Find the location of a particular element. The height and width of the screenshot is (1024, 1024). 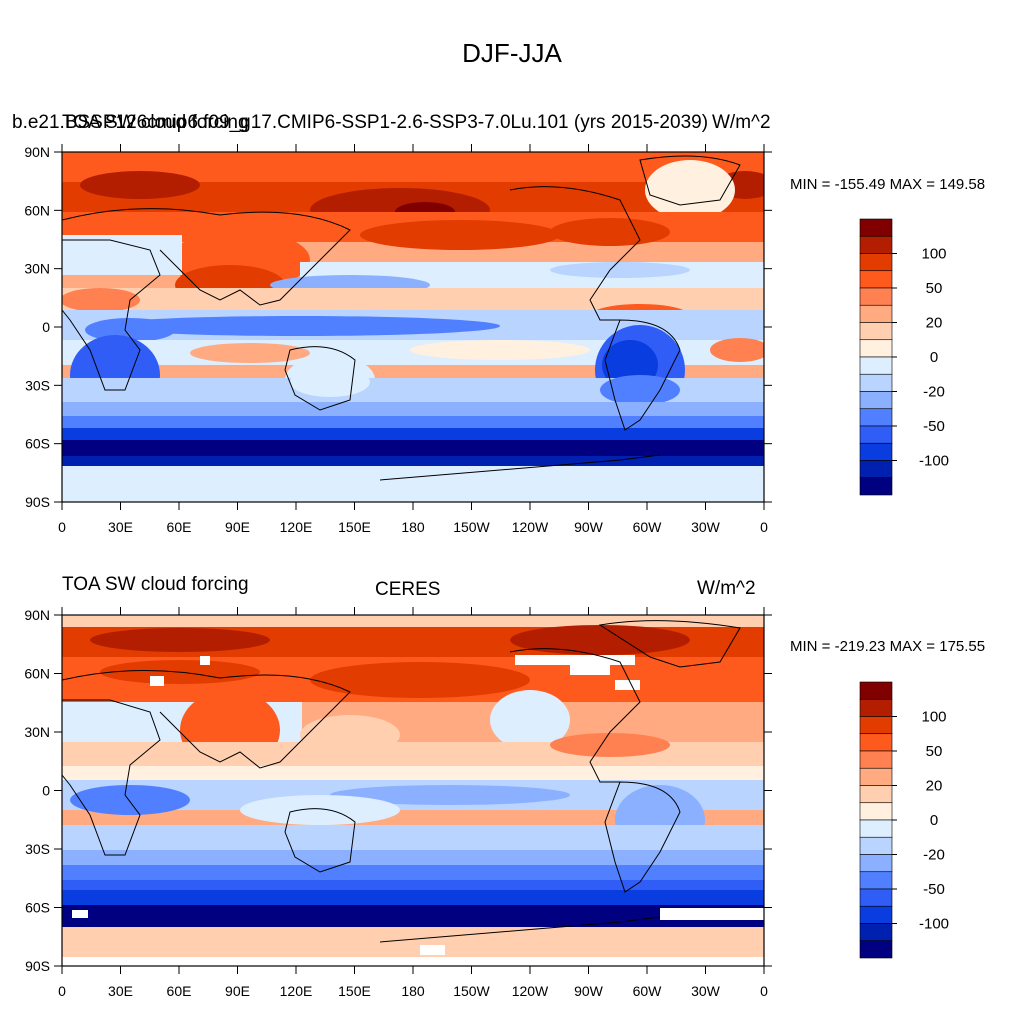

colorbar-label: -20 is located at coordinates (934, 392).